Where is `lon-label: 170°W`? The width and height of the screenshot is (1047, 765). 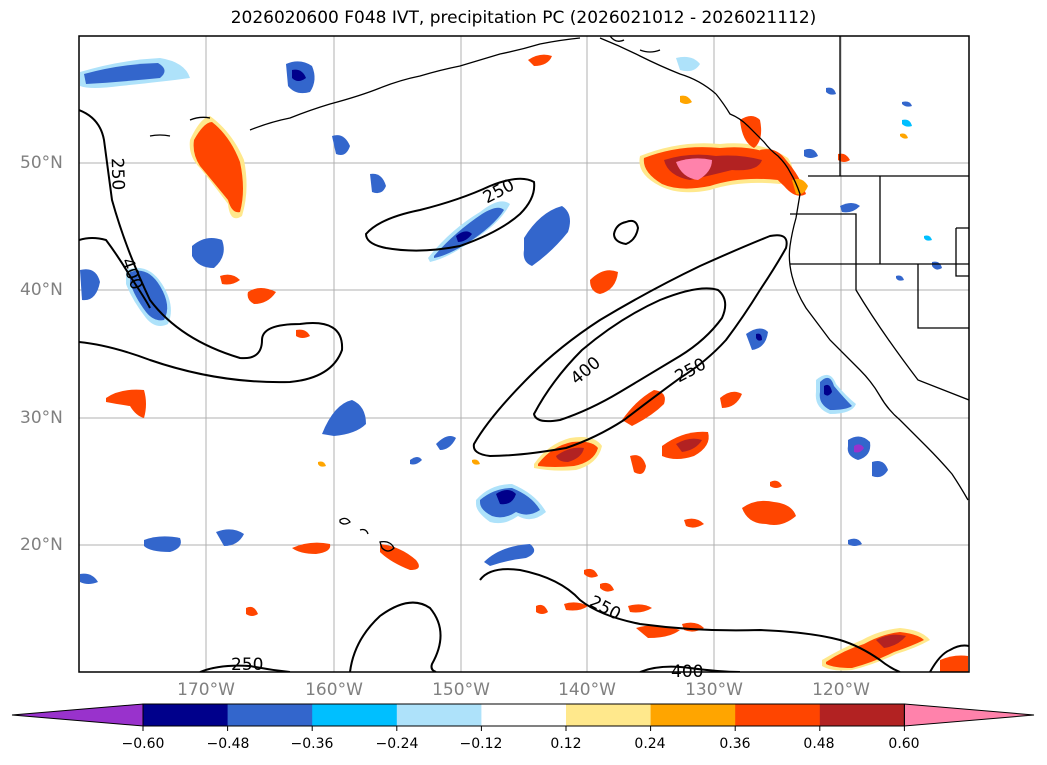 lon-label: 170°W is located at coordinates (206, 690).